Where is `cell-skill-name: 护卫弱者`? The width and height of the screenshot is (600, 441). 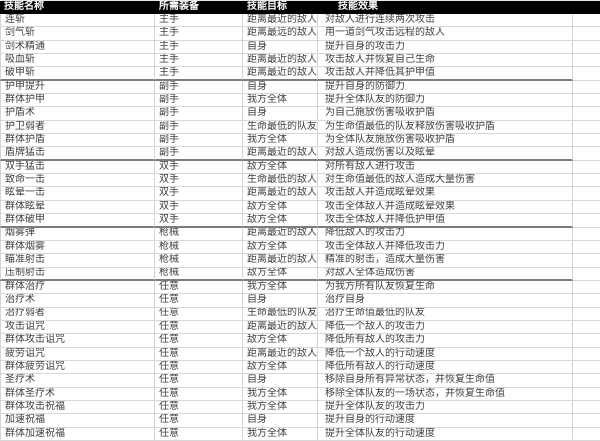
cell-skill-name: 护卫弱者 is located at coordinates (77, 127).